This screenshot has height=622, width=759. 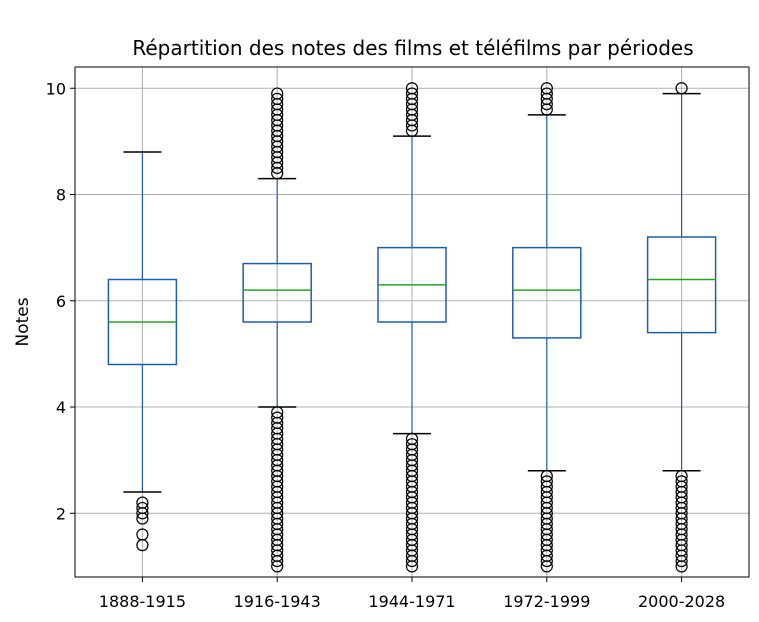 I want to click on box-group-1944-1971, so click(x=412, y=327).